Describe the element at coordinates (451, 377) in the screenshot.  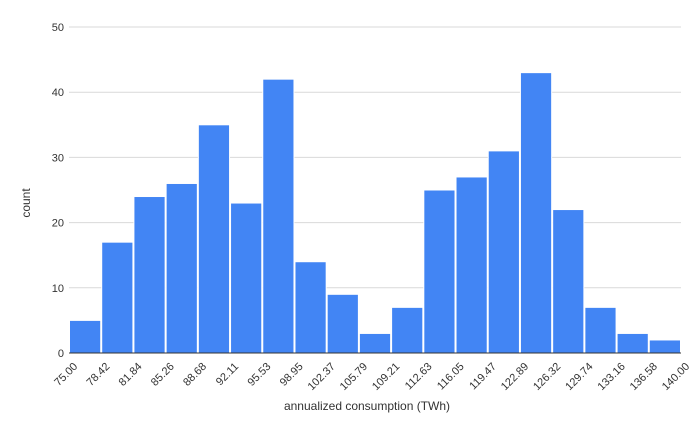
I see `x-tick-label: 116.05` at that location.